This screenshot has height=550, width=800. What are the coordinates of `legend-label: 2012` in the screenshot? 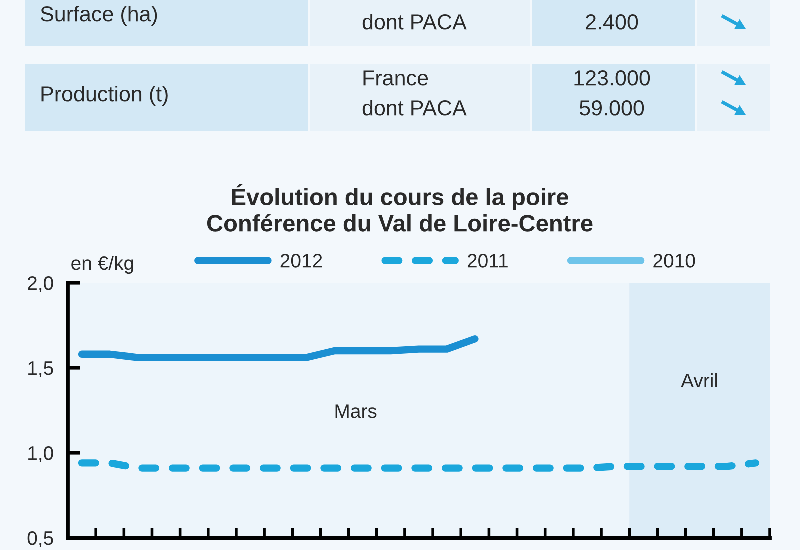 It's located at (301, 261).